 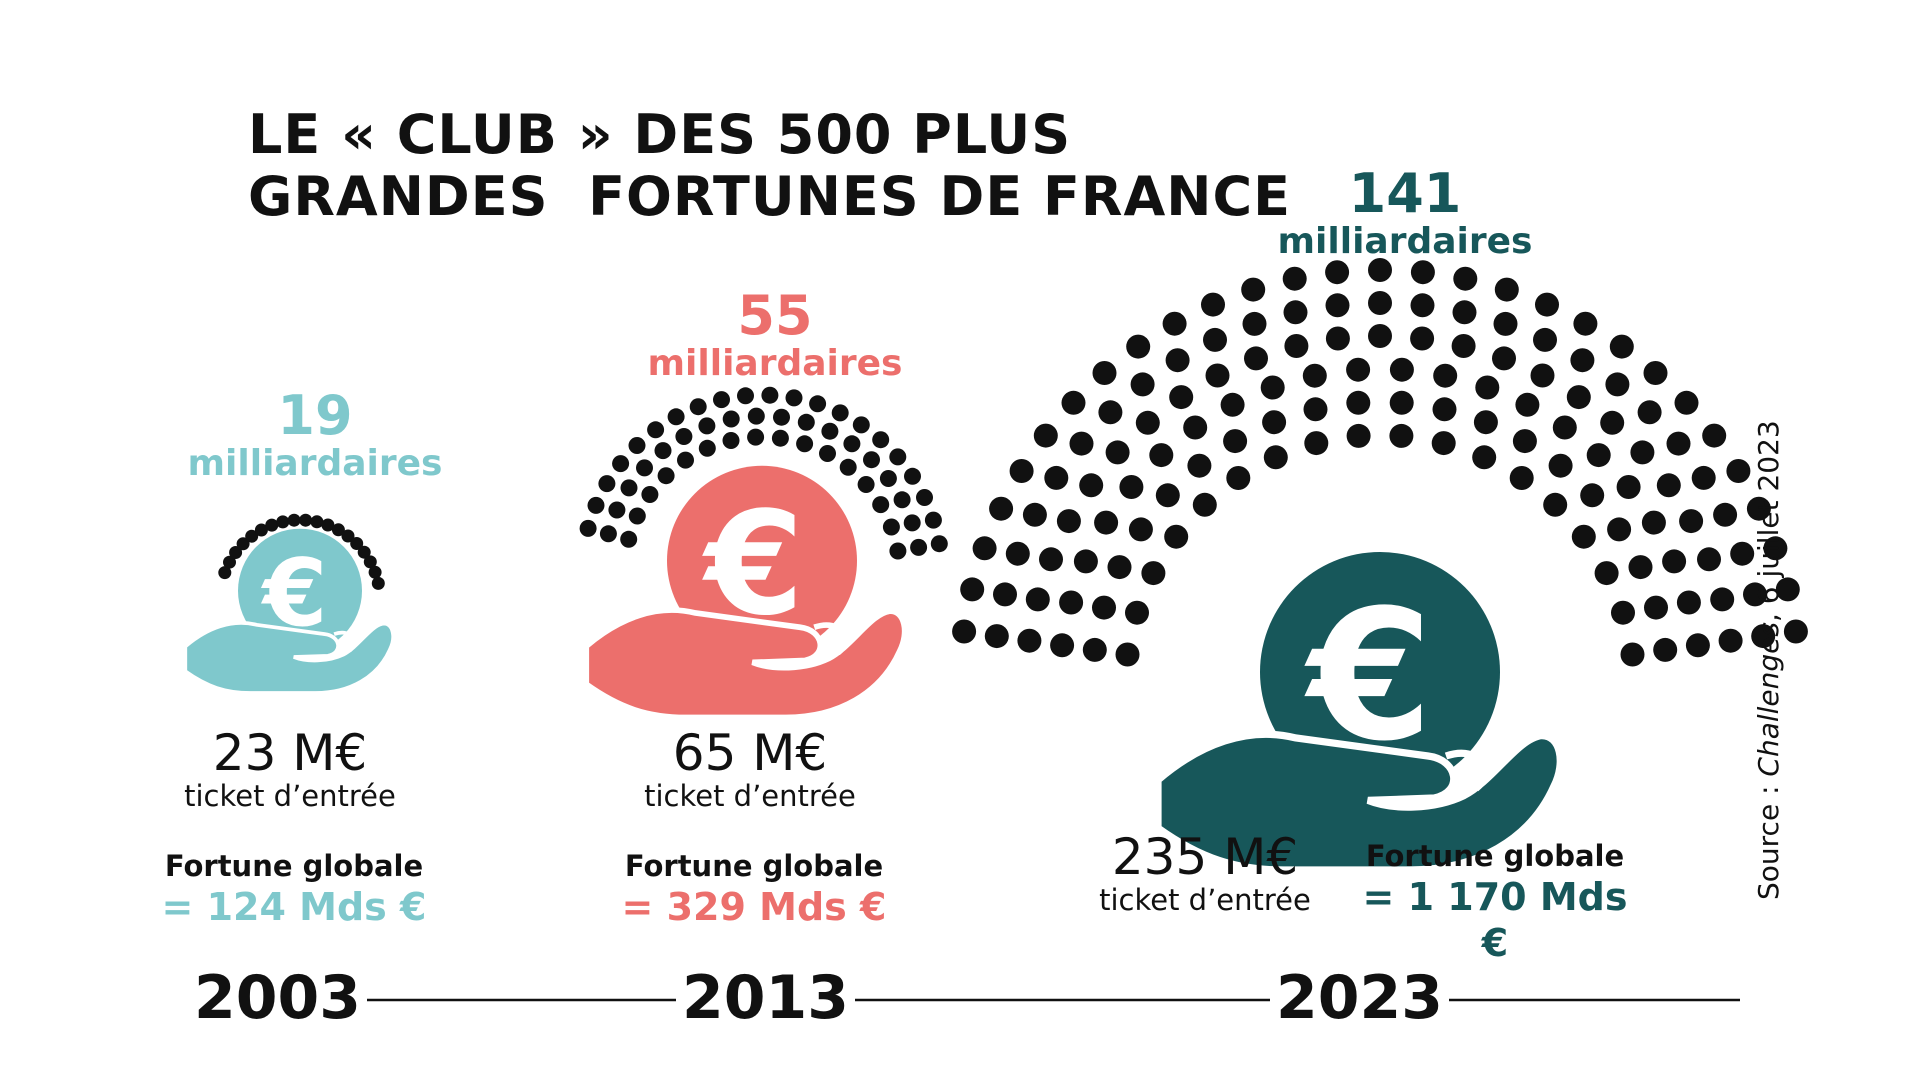 I want to click on count-label-2003: 19 milliardaires, so click(x=315, y=436).